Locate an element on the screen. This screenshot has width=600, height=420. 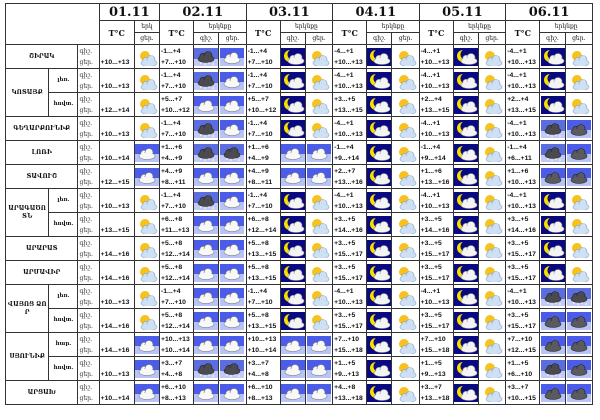
night-temperature: +2...+7 is located at coordinates (345, 171).